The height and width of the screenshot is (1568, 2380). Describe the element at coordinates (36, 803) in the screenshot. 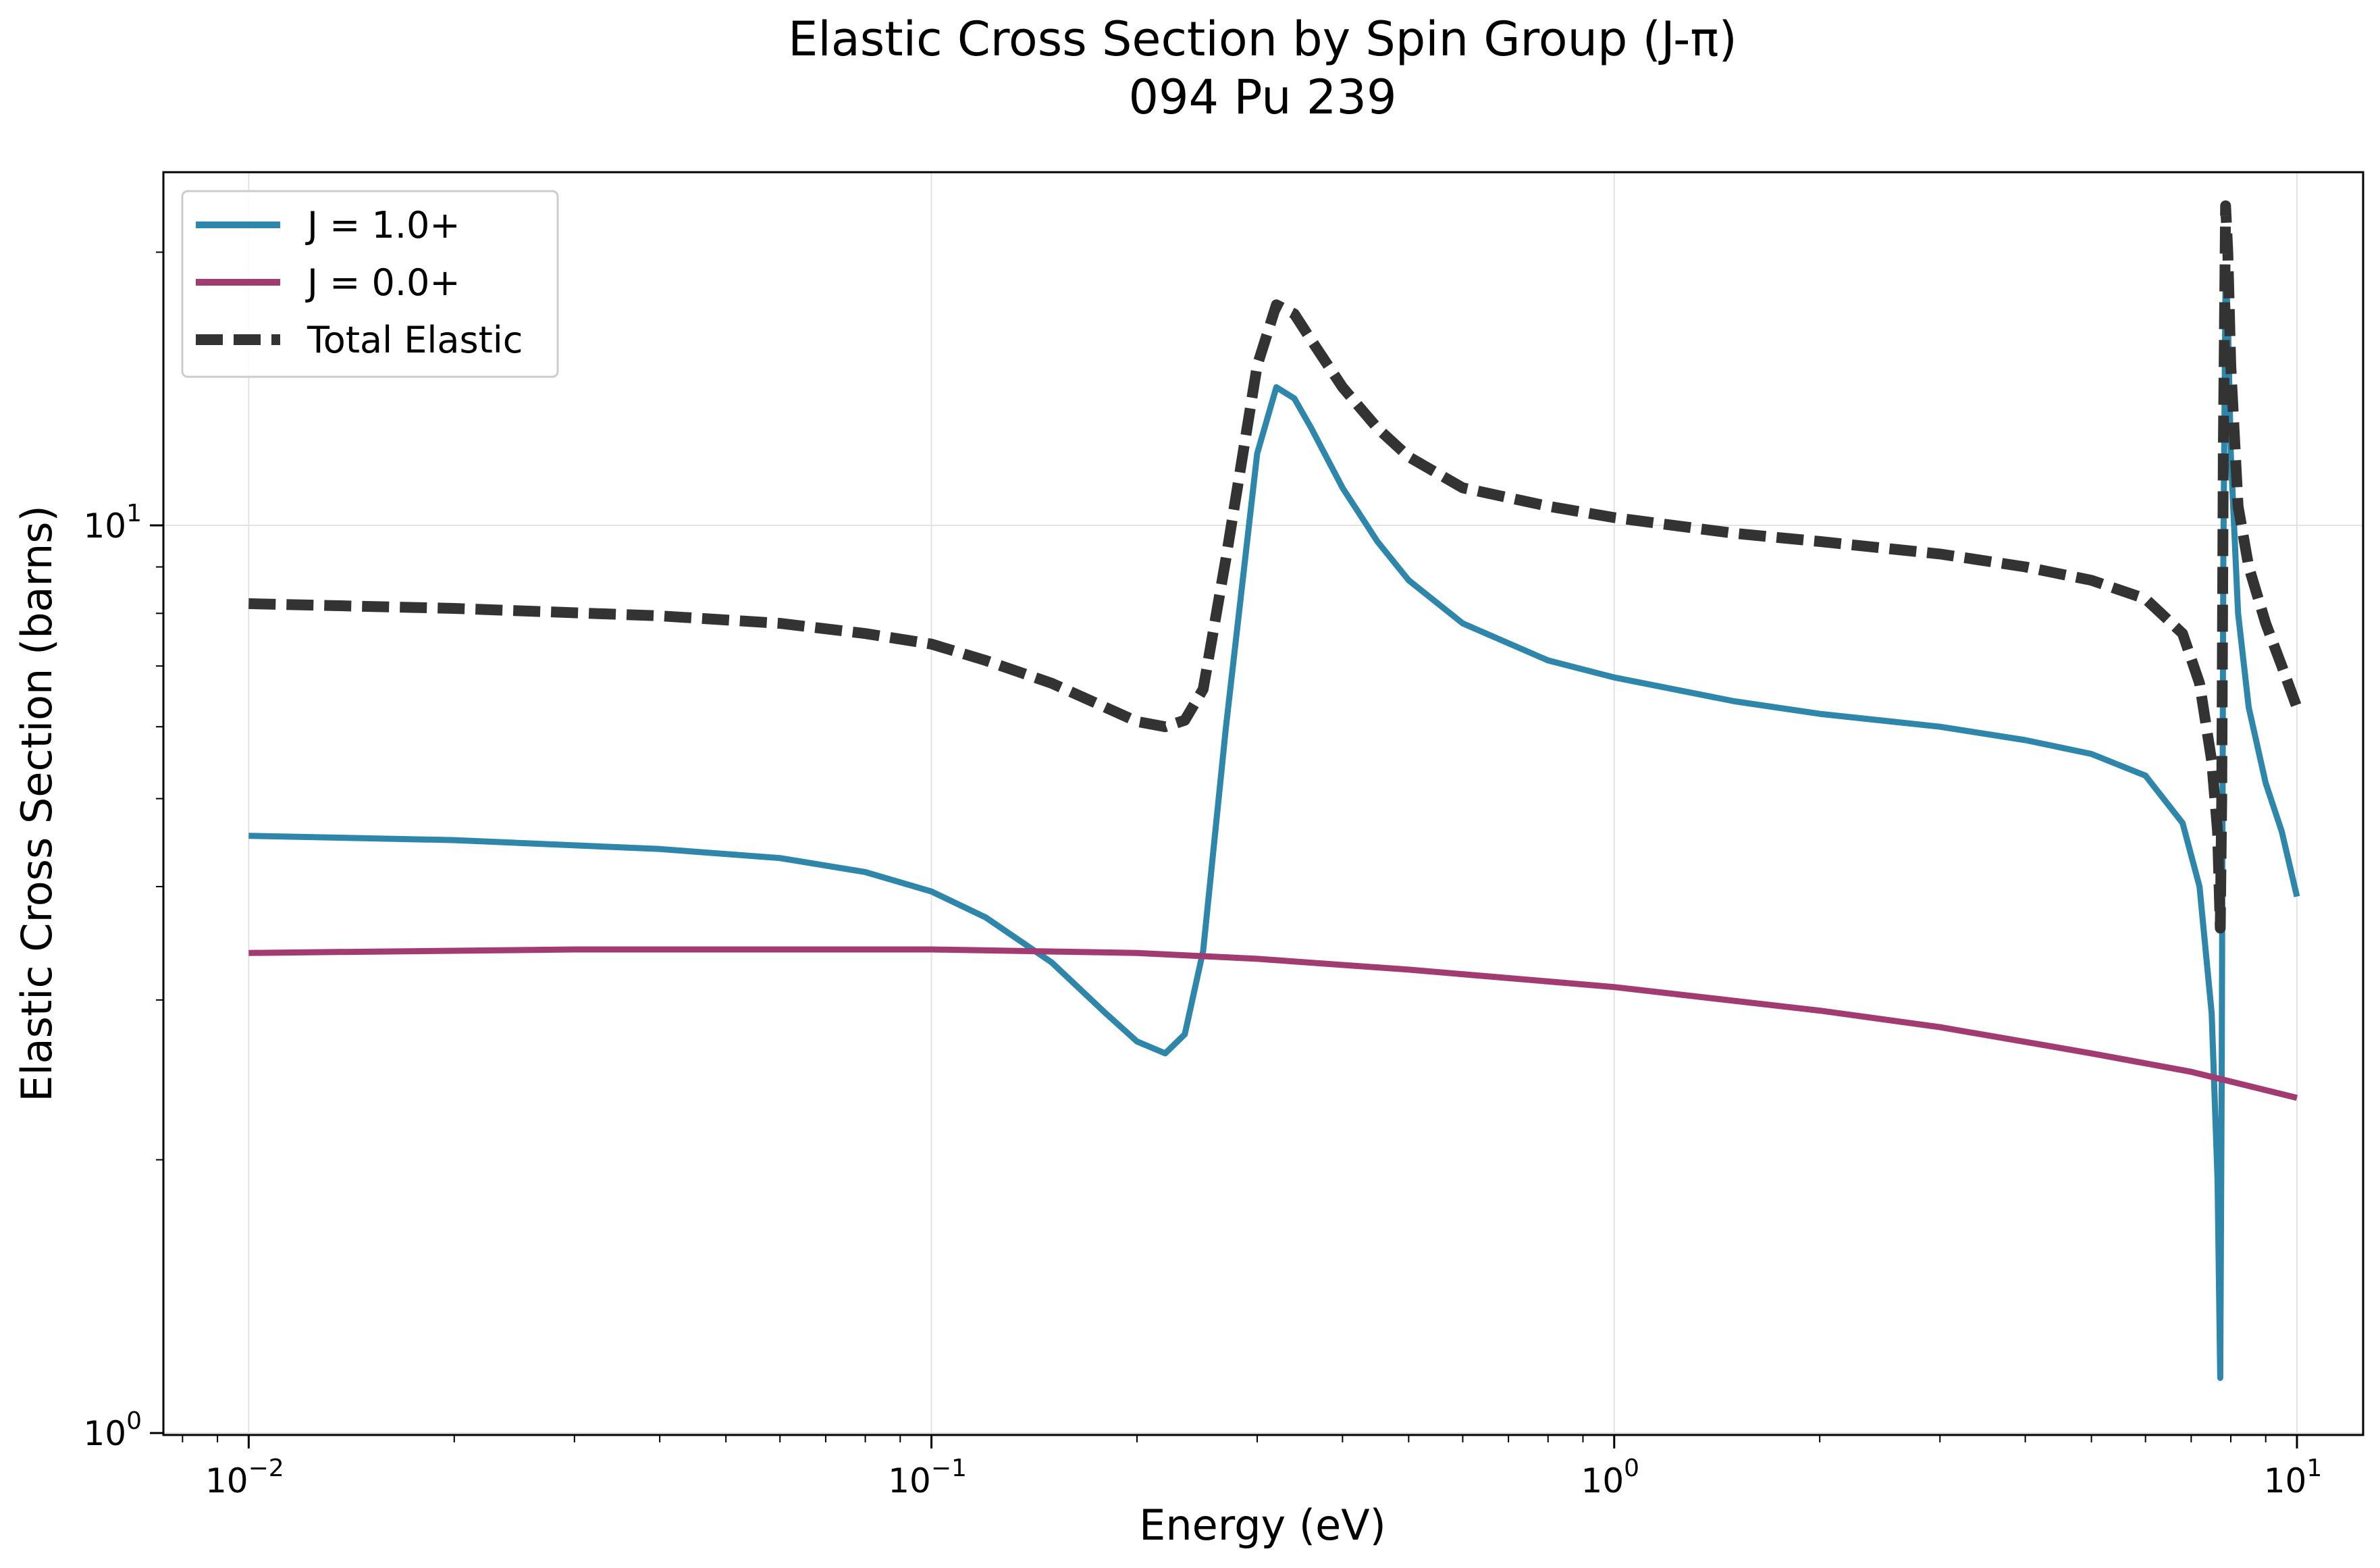

I see `y-axis-label: Elastic Cross Section (barns)` at that location.